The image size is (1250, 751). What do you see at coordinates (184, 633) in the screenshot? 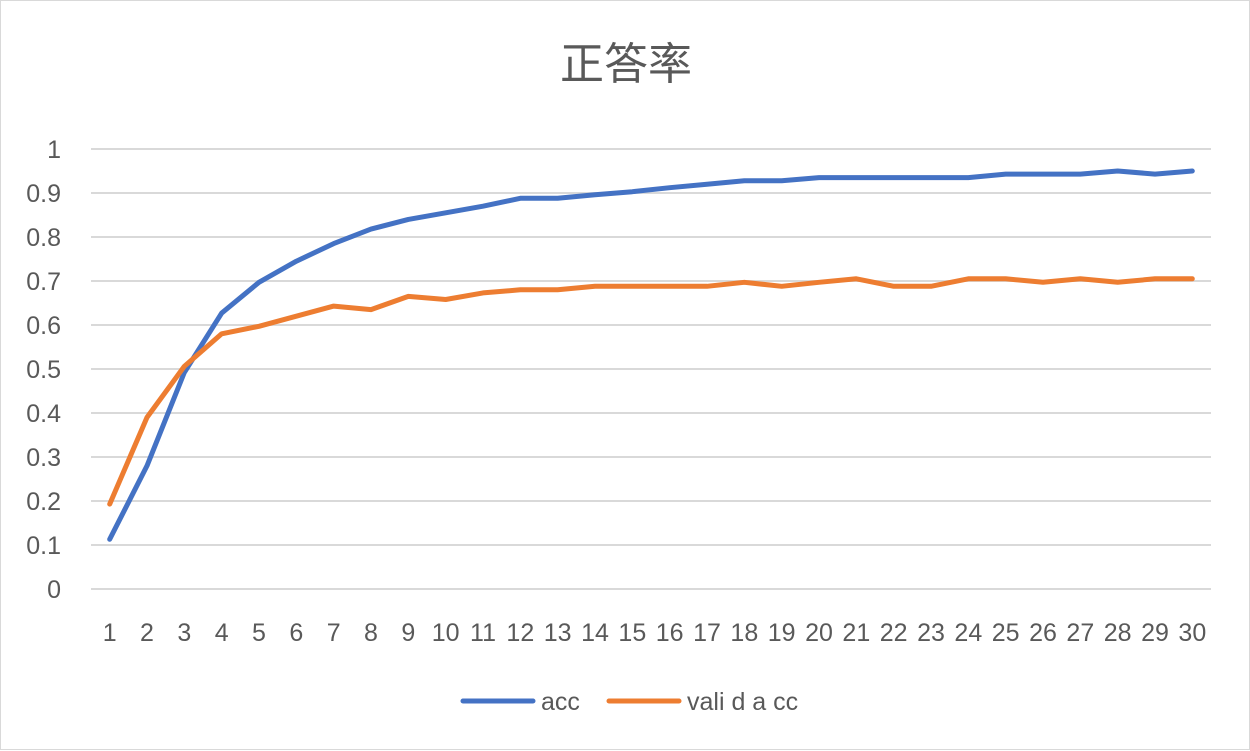
I see `x-tick-label: 3` at bounding box center [184, 633].